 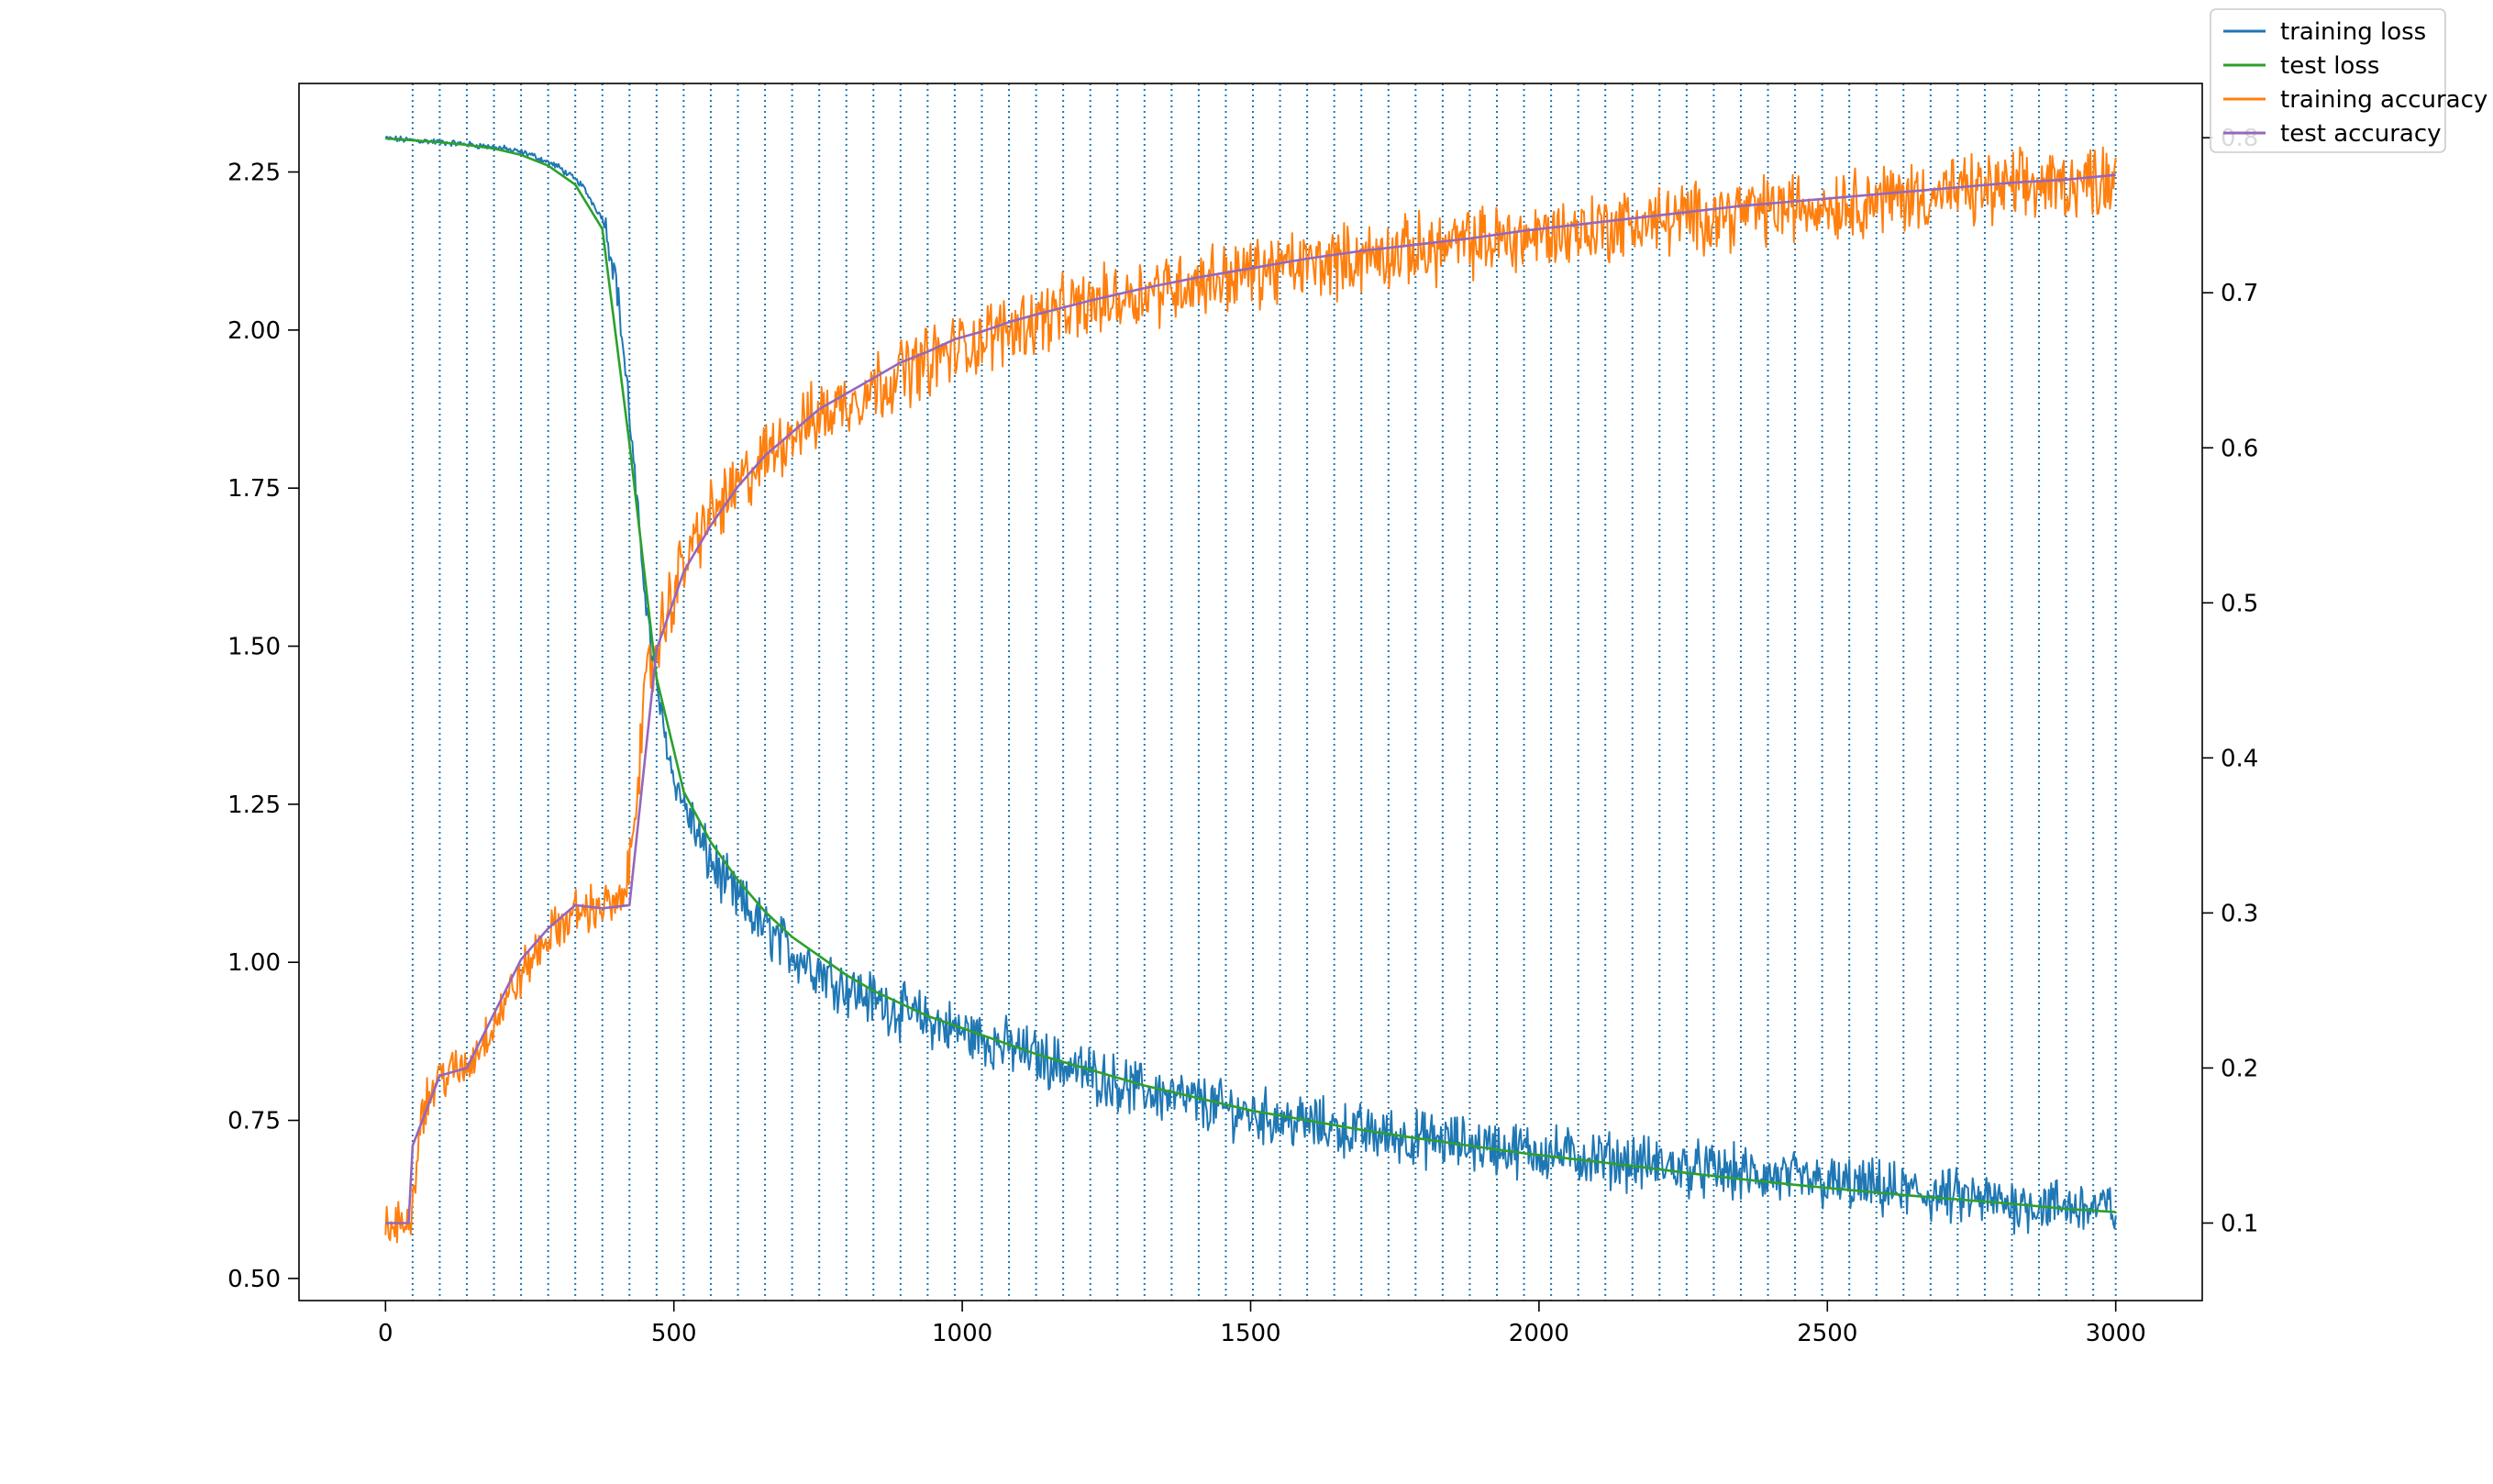 I want to click on y-axis-right: 0.10.20.30.40.50.60.70.8, so click(x=2230, y=681).